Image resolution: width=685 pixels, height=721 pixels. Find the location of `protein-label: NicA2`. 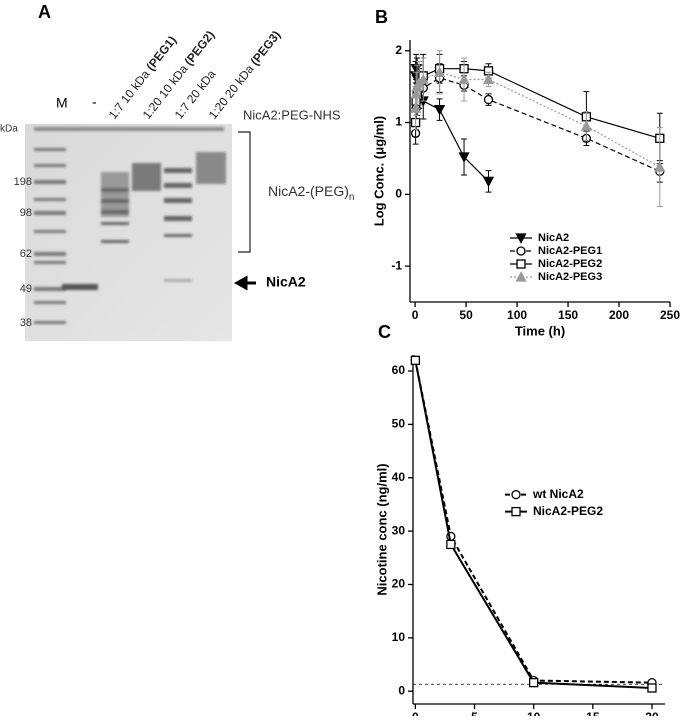

protein-label: NicA2 is located at coordinates (286, 282).